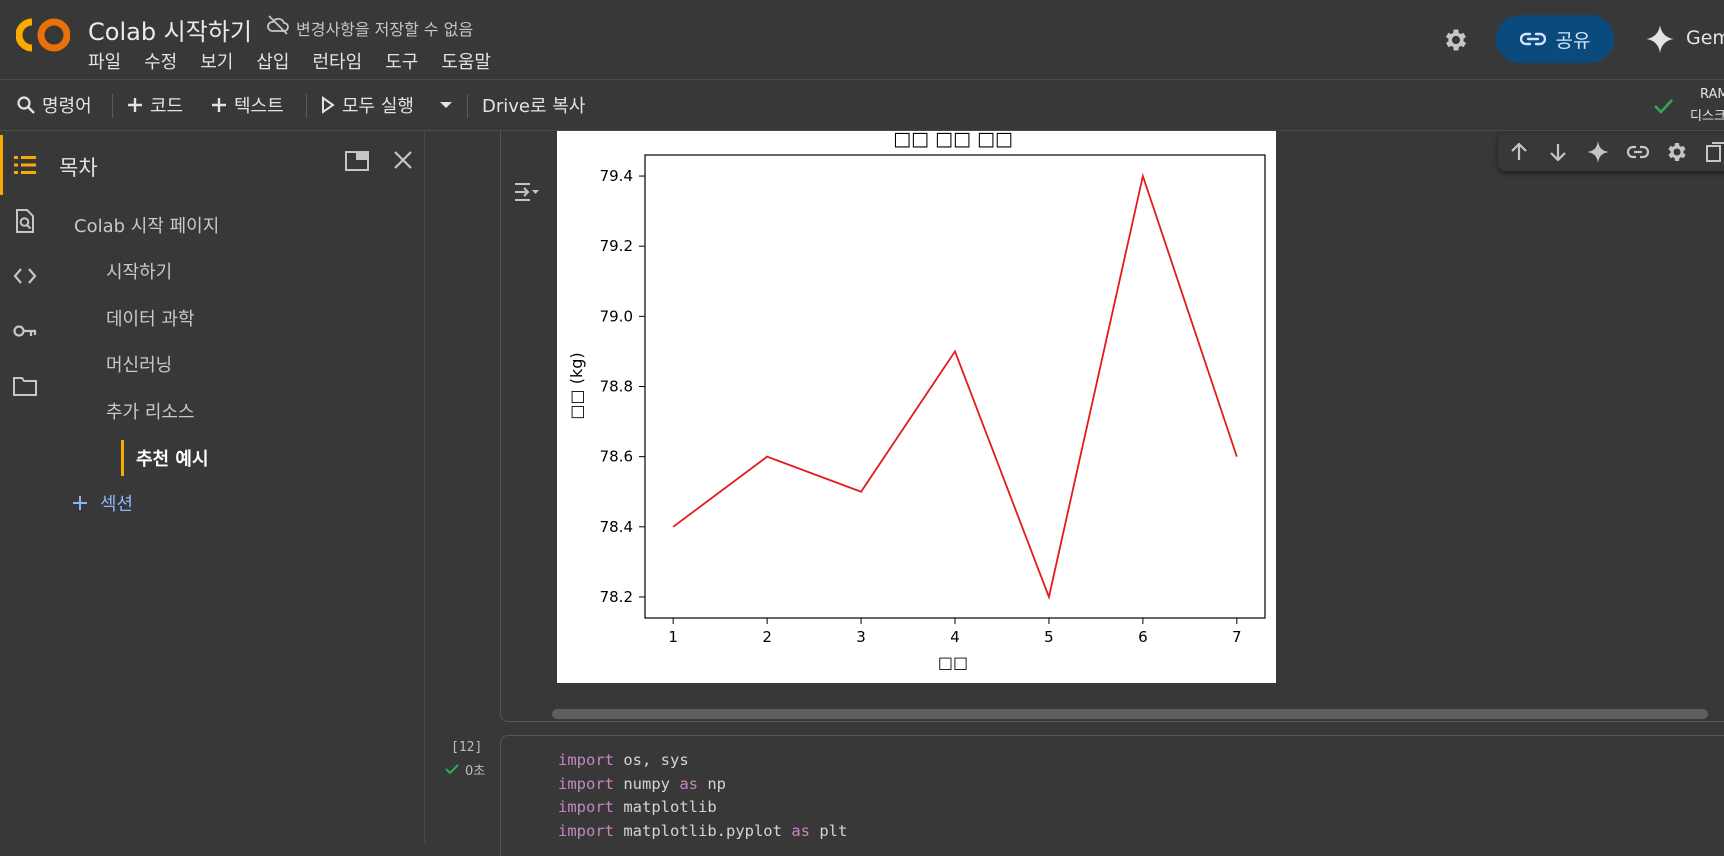 The image size is (1724, 856). I want to click on toc-item-data-science: 데이터 과학, so click(150, 319).